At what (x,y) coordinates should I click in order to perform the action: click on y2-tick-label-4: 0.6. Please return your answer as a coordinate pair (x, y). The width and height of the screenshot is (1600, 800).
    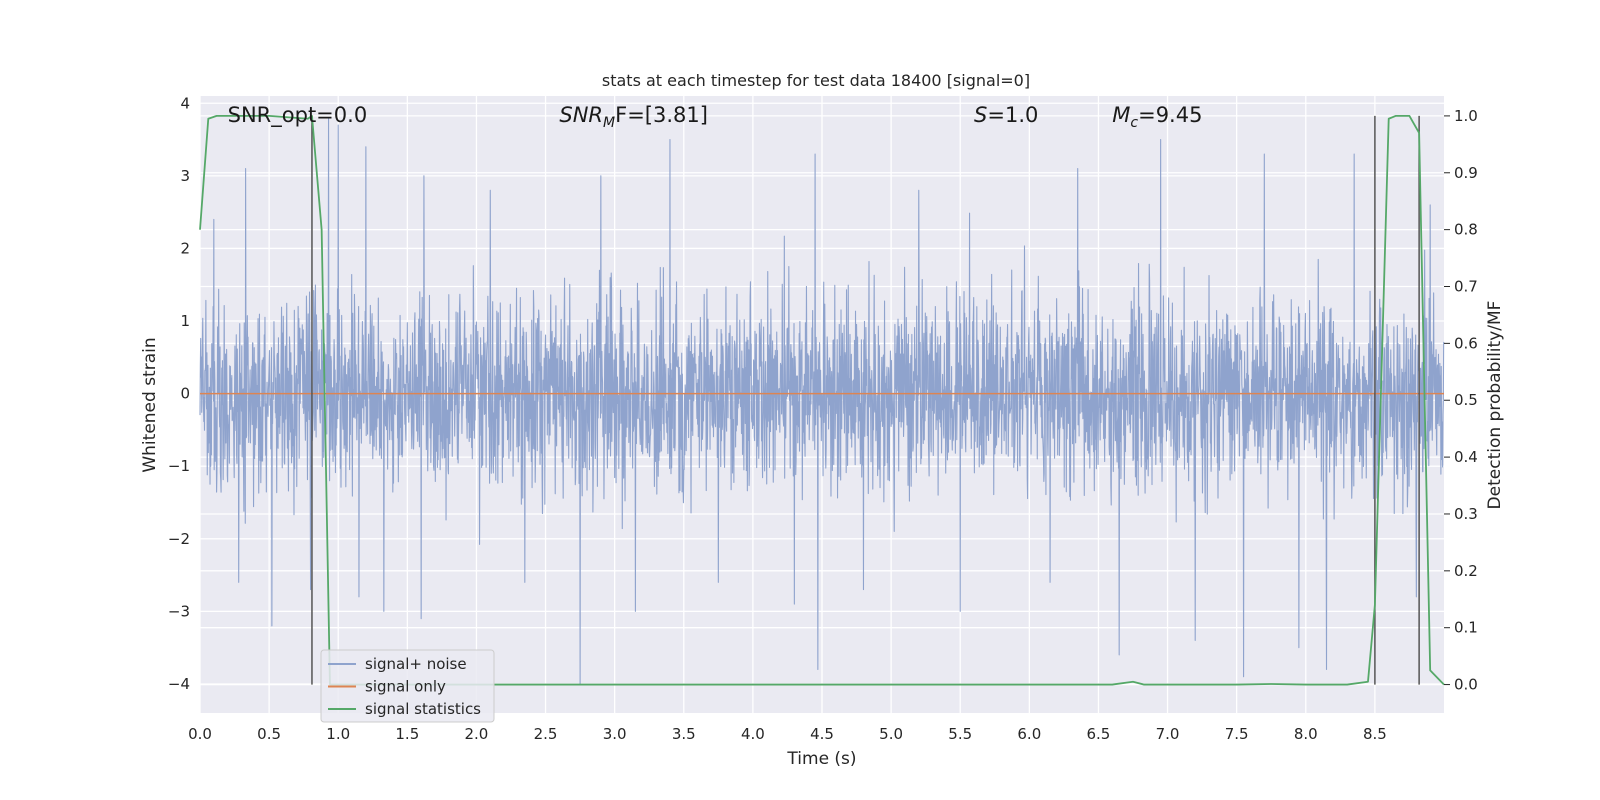
    Looking at the image, I should click on (1466, 343).